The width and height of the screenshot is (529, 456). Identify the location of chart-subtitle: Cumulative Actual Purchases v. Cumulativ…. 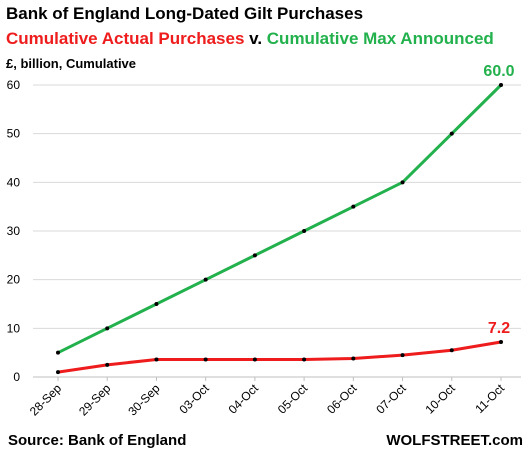
(250, 39).